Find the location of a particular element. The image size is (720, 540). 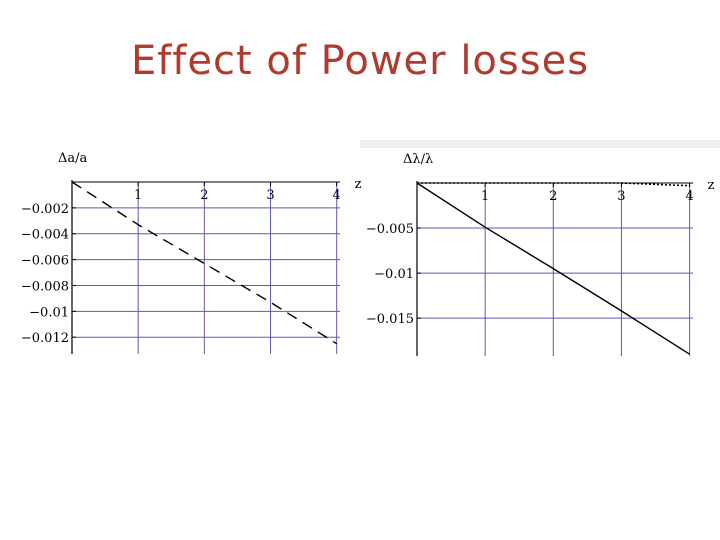

y-tick-label: −0.005 is located at coordinates (390, 229).